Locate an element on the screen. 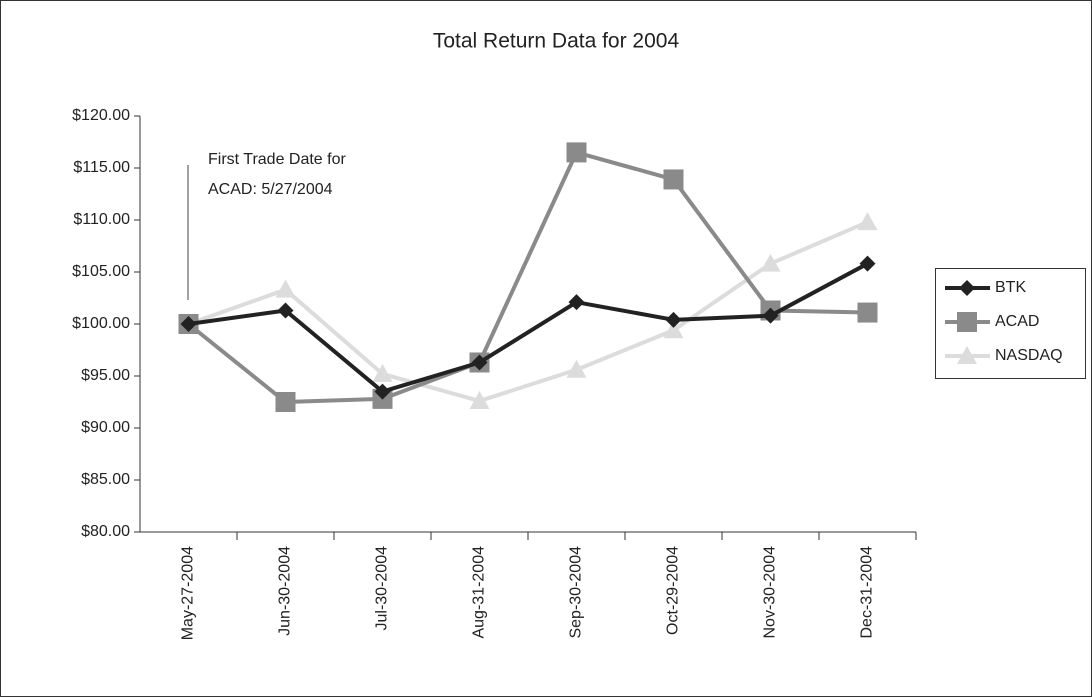  y-tick-label: $80.00 is located at coordinates (105, 531).